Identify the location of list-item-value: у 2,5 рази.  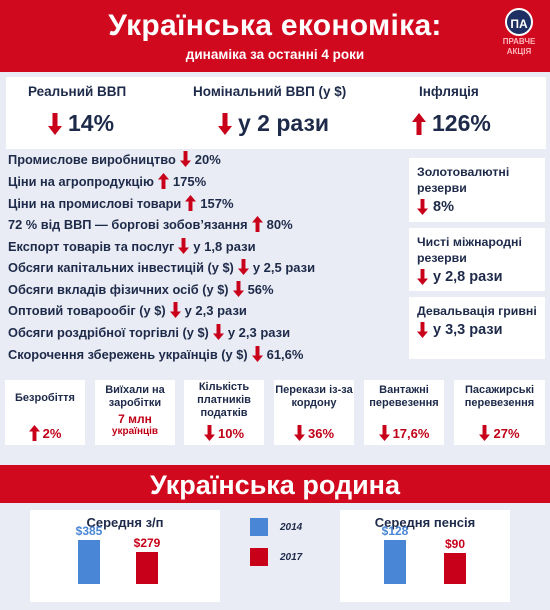
(284, 267).